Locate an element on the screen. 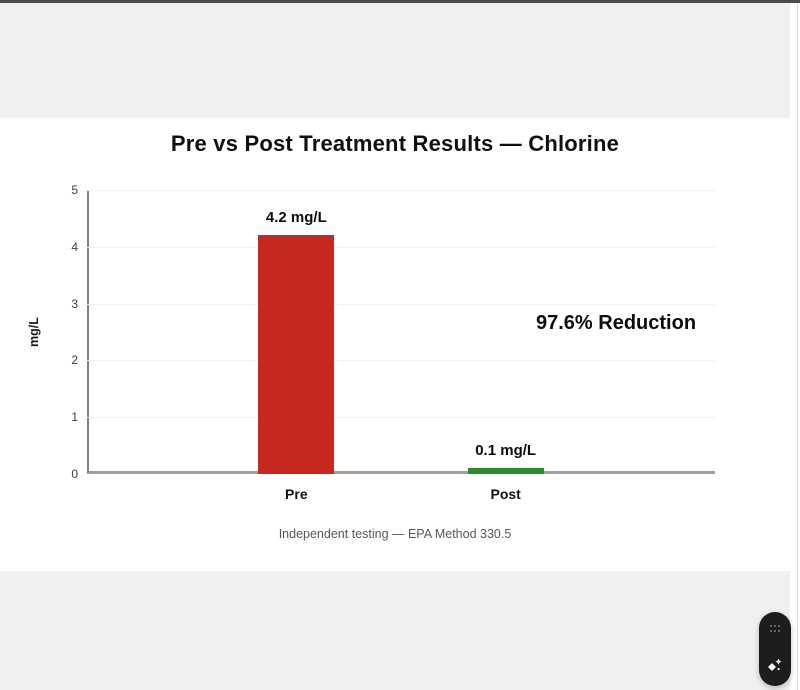 This screenshot has height=690, width=800. chart-caption: Independent testing — EPA Method 330.5 is located at coordinates (395, 534).